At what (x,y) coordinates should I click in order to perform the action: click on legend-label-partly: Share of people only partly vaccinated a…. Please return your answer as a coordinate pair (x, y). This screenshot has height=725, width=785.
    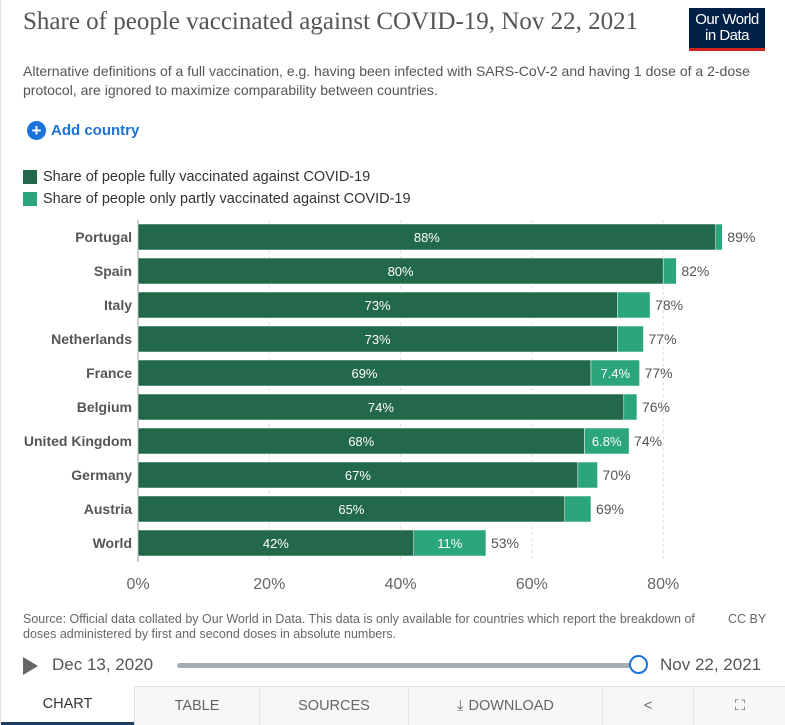
    Looking at the image, I should click on (227, 199).